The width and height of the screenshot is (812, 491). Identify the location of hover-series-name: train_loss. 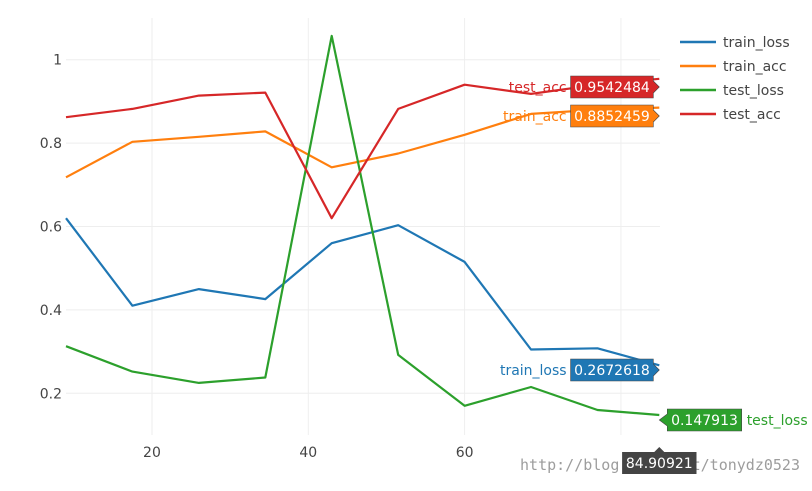
(533, 371).